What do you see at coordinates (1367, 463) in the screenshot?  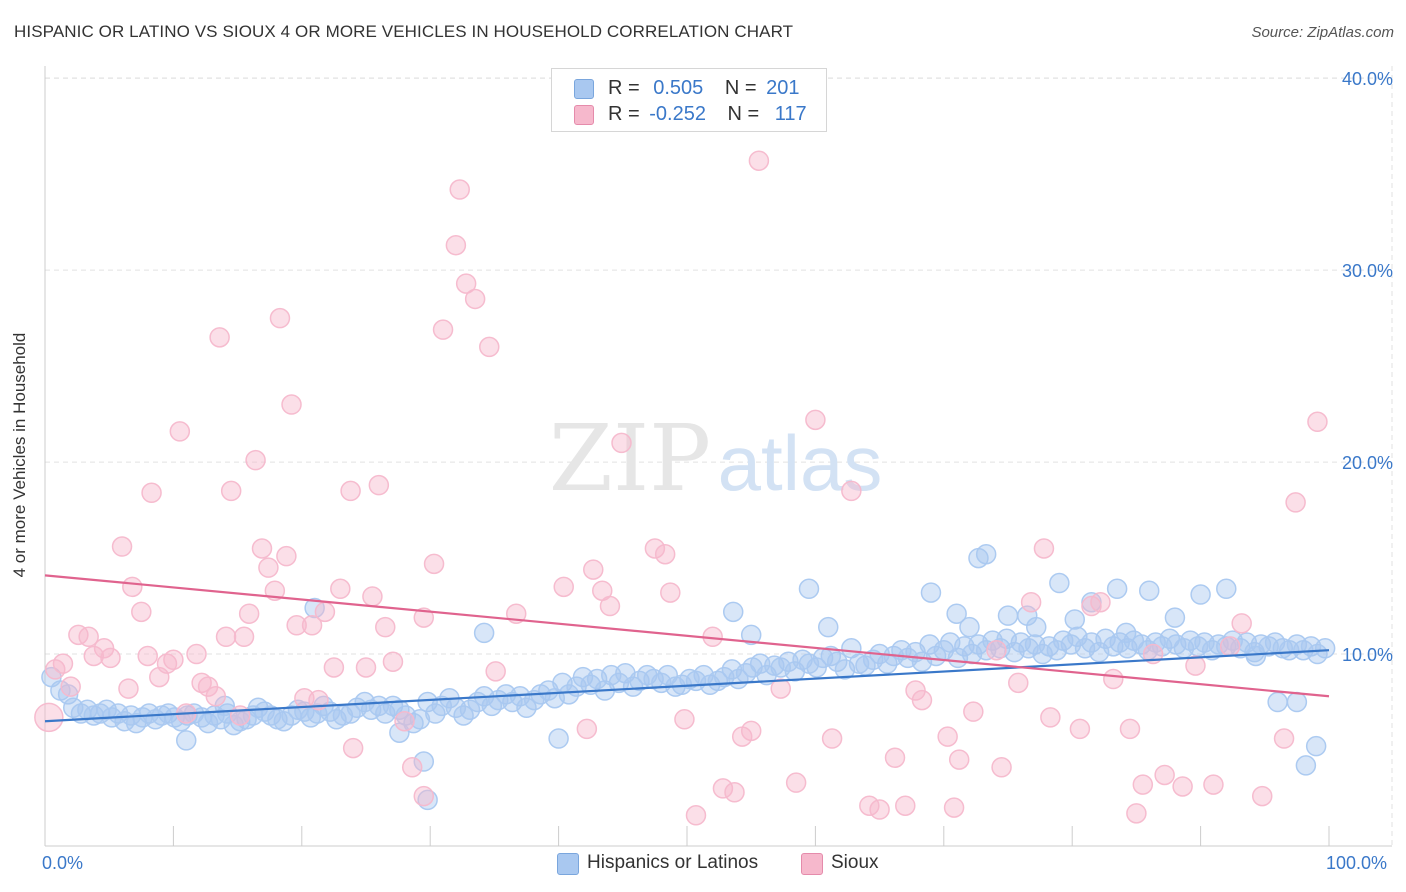 I see `y-tick-label: 20.0%` at bounding box center [1367, 463].